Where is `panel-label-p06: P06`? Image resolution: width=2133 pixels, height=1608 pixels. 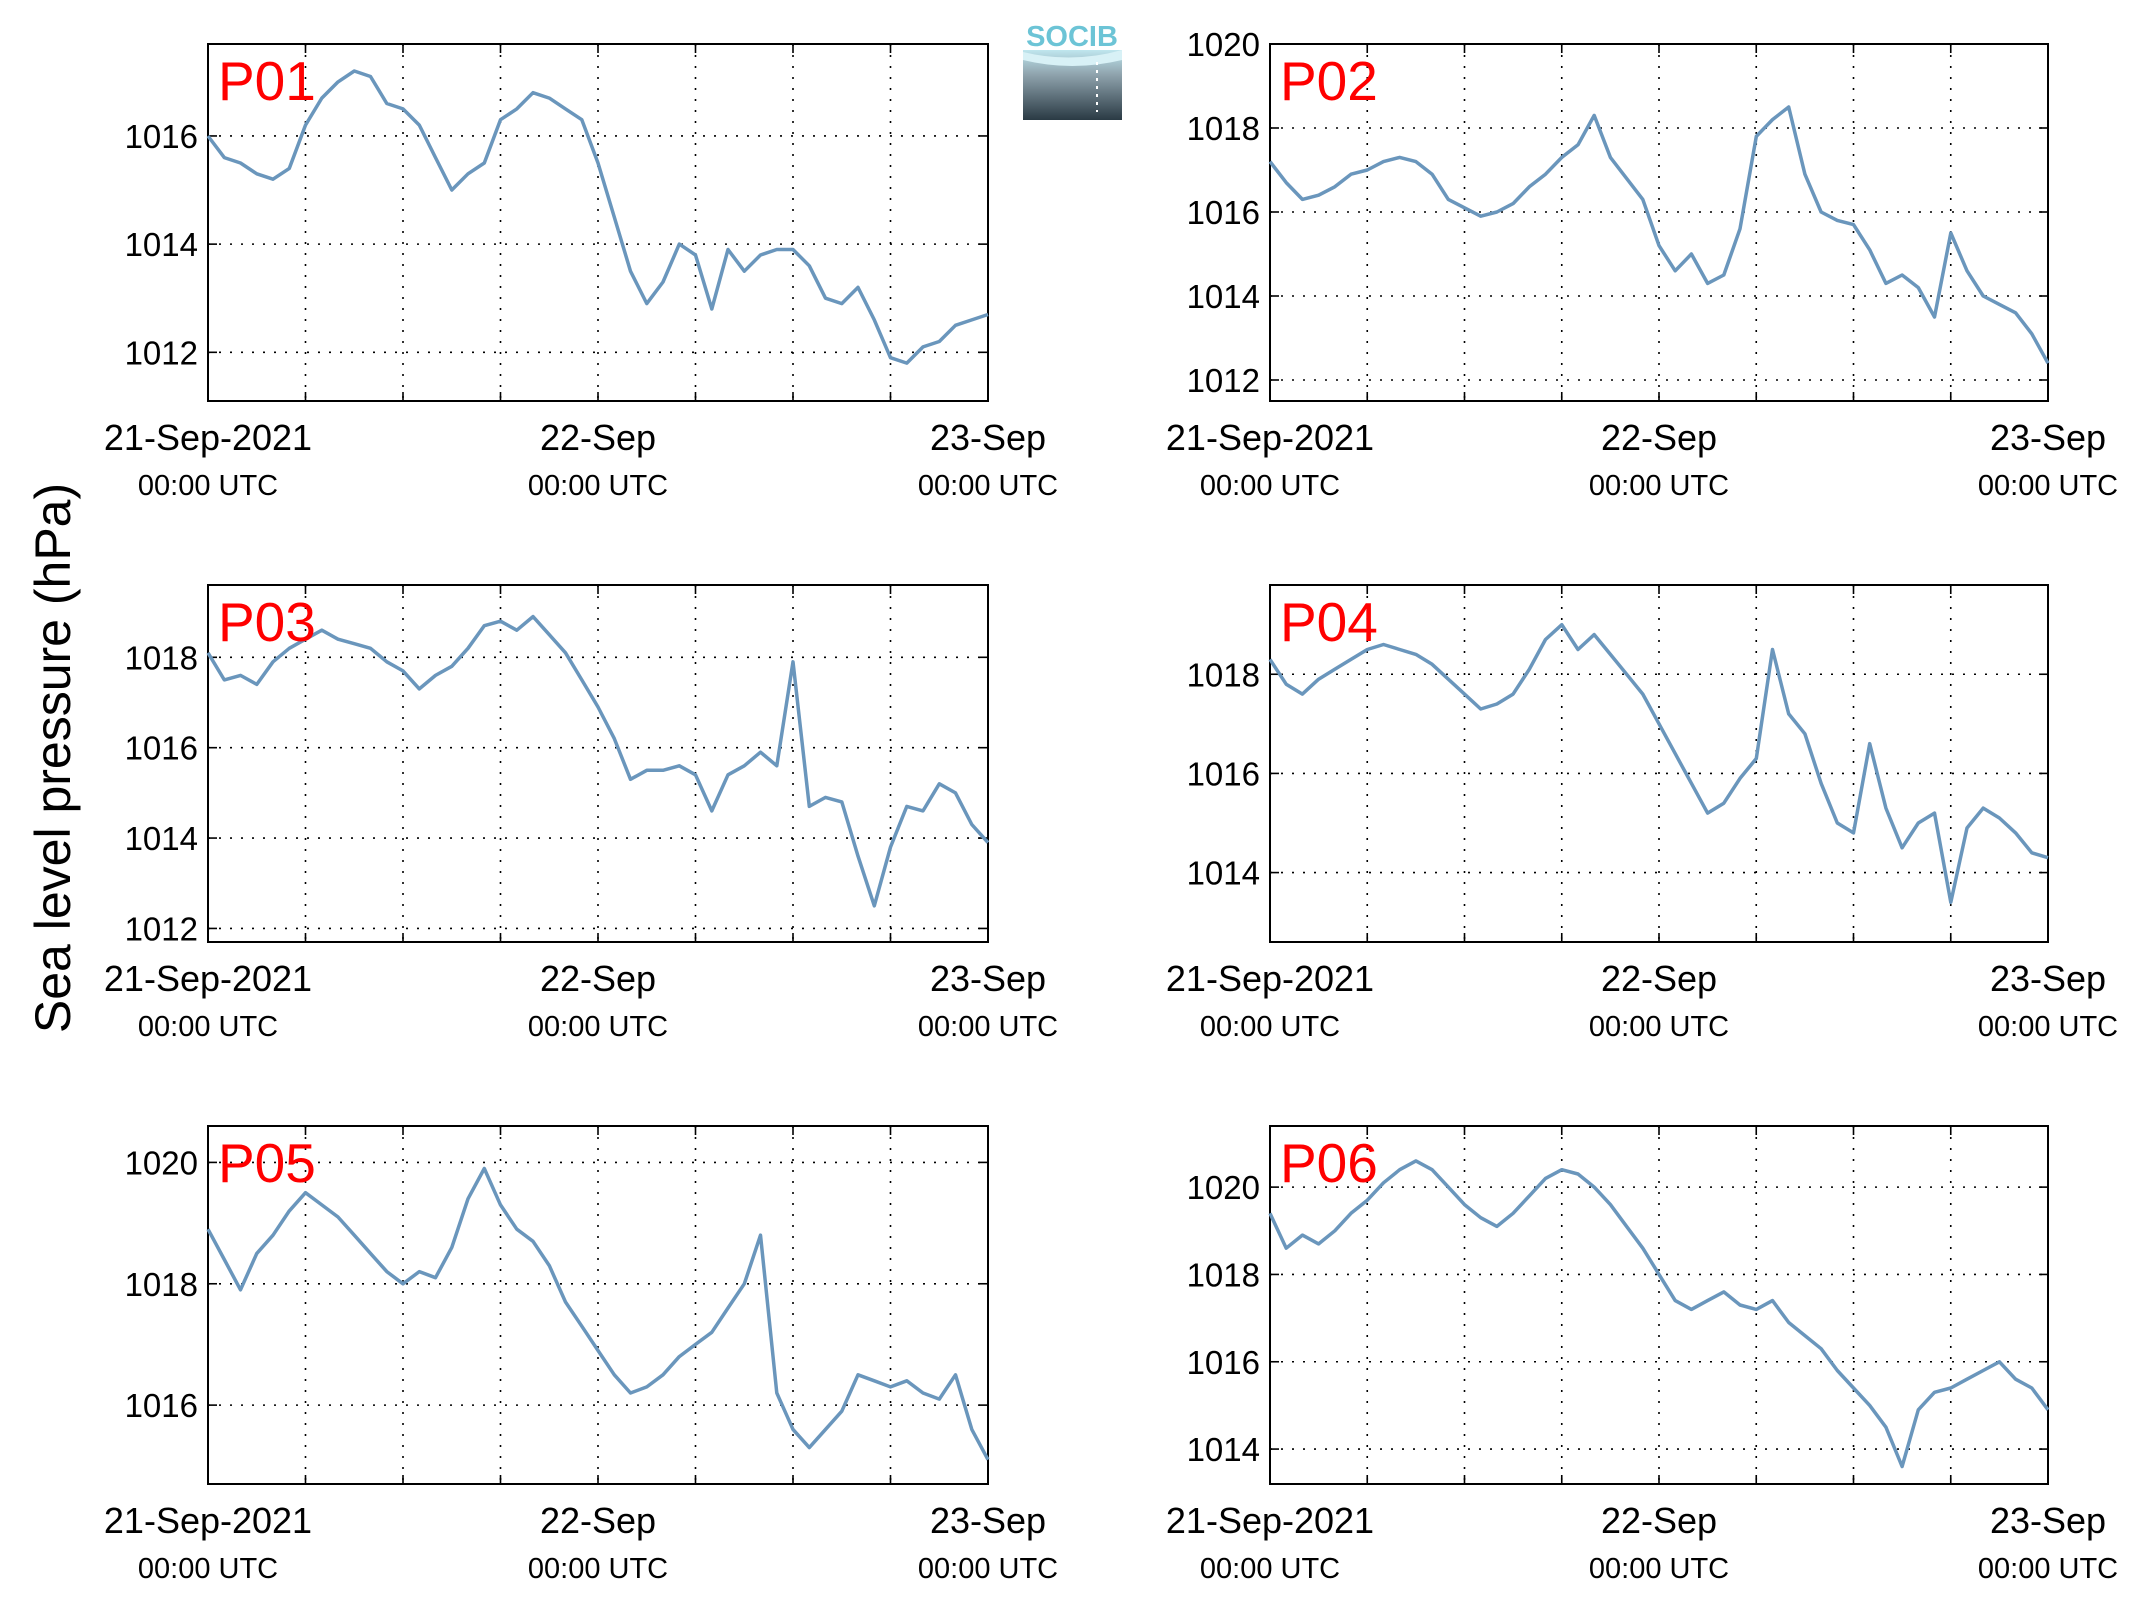 panel-label-p06: P06 is located at coordinates (1329, 1163).